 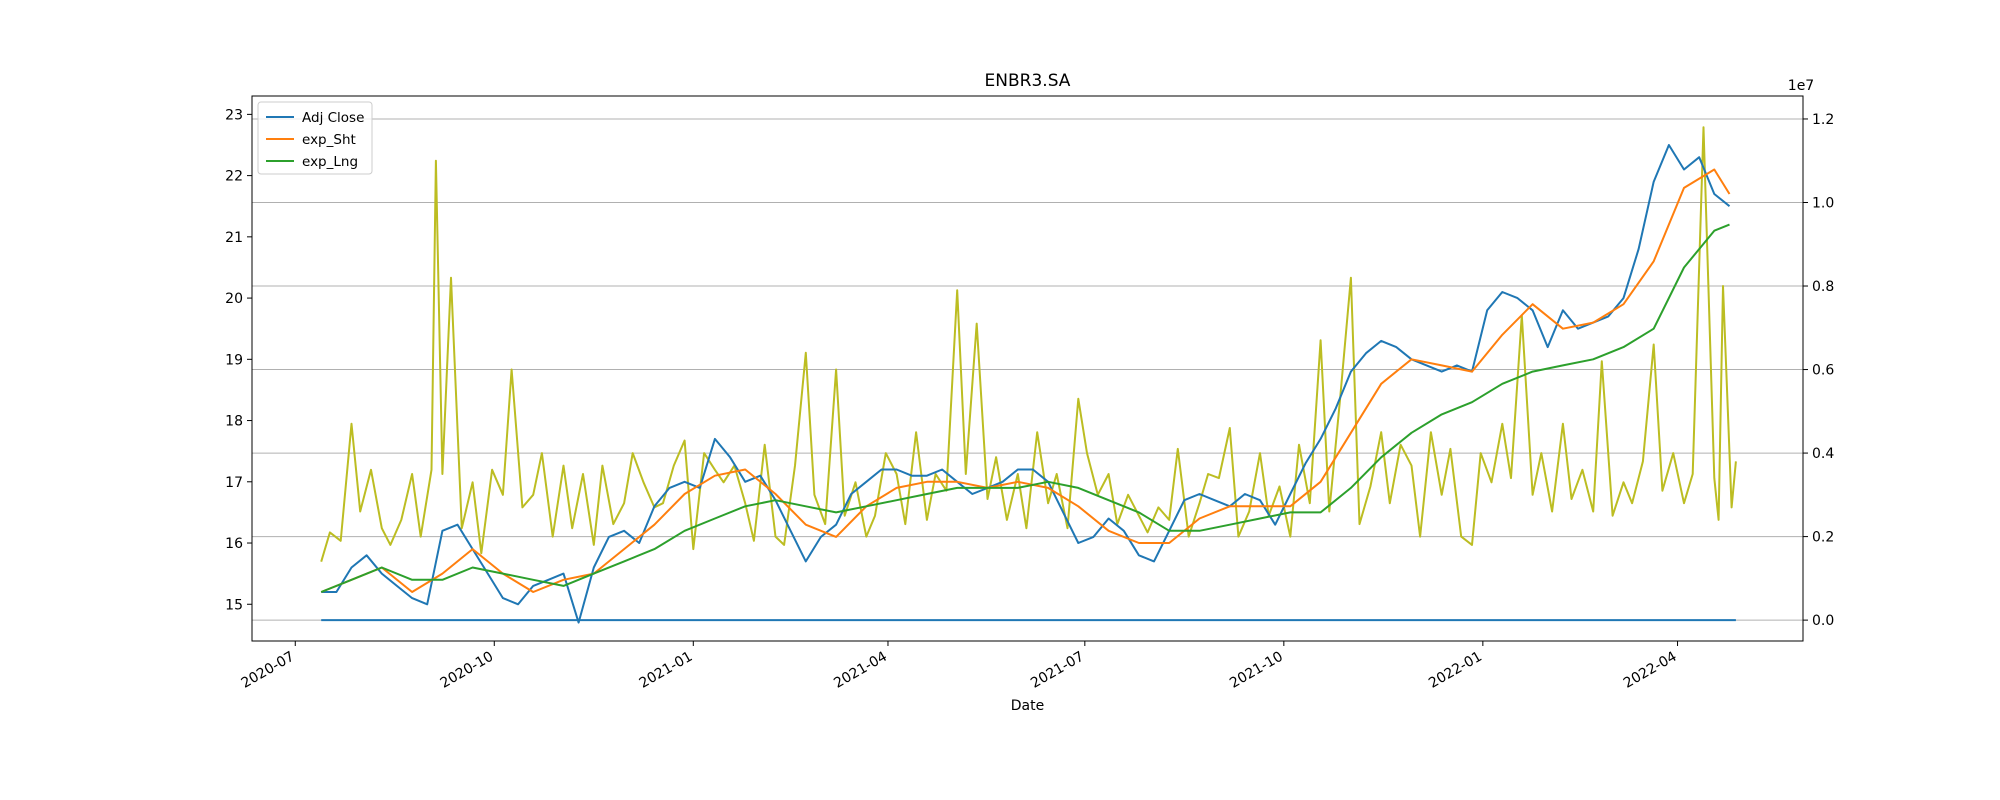 I want to click on y-tick-label: 15, so click(x=234, y=605).